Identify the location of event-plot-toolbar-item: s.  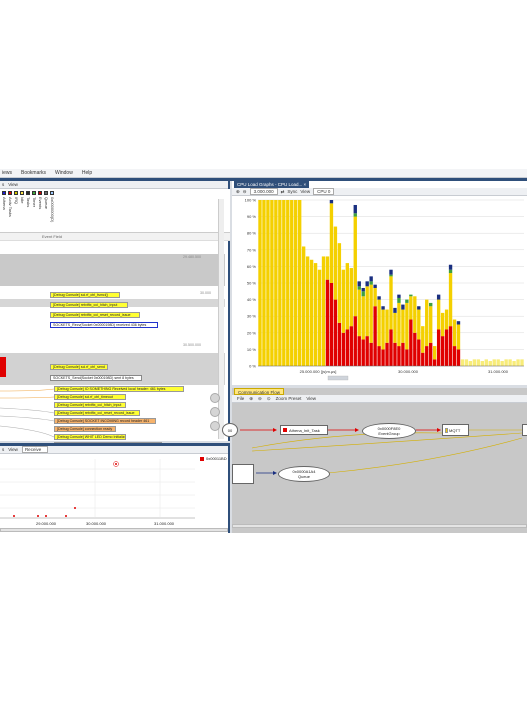
(3, 449).